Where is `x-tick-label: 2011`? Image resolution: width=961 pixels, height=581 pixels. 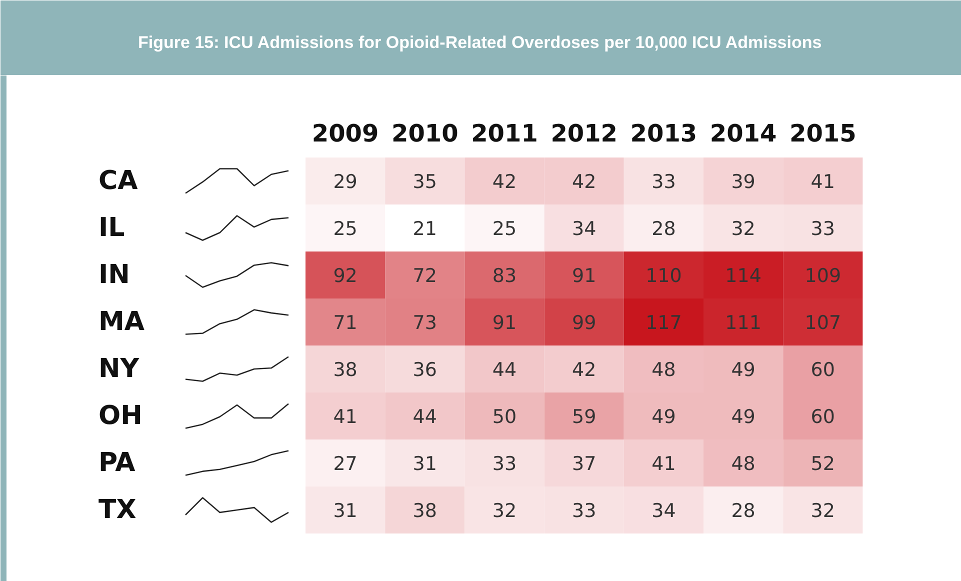
x-tick-label: 2011 is located at coordinates (504, 134).